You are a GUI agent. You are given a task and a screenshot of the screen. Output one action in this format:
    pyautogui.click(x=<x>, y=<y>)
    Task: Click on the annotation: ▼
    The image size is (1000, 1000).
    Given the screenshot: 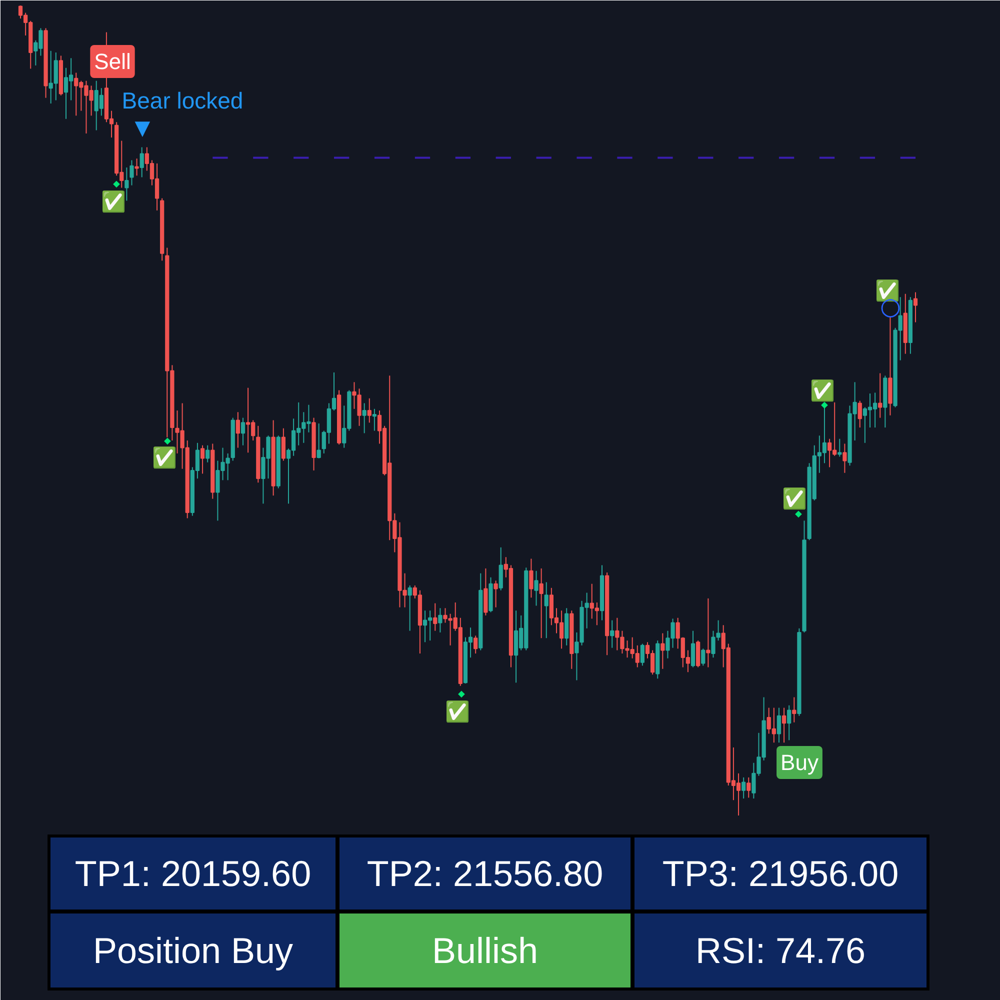 What is the action you would take?
    pyautogui.click(x=142, y=128)
    